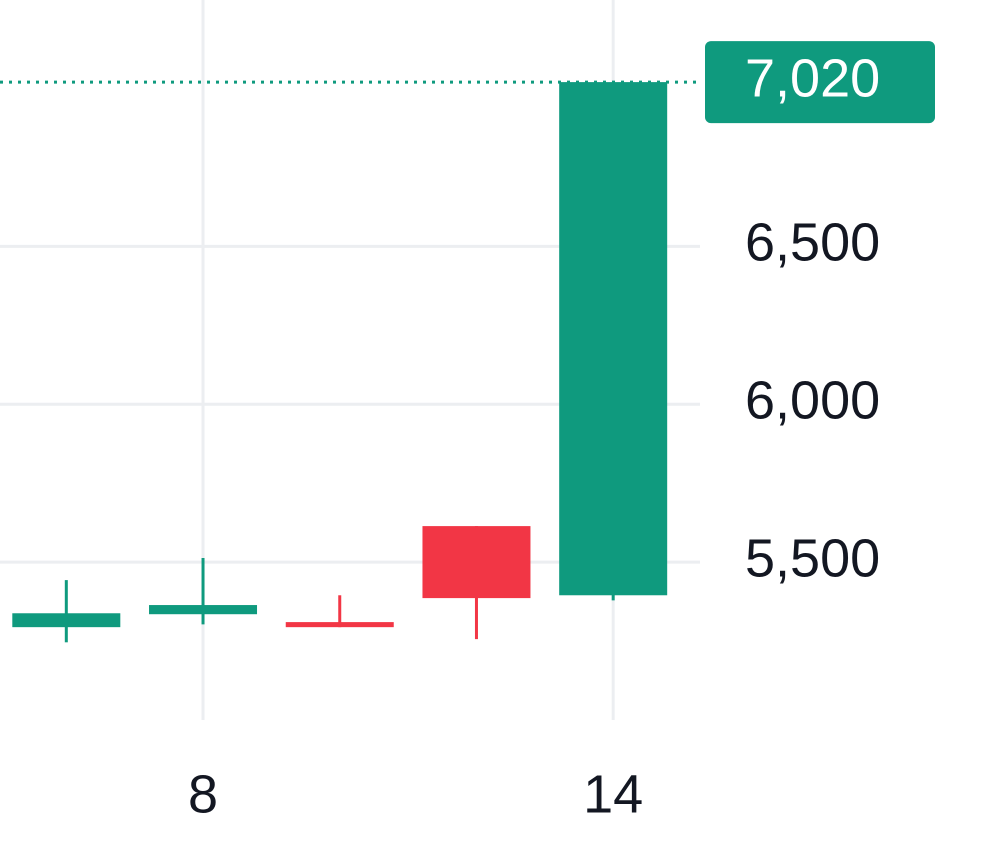  I want to click on x-tick-label: 14, so click(613, 794).